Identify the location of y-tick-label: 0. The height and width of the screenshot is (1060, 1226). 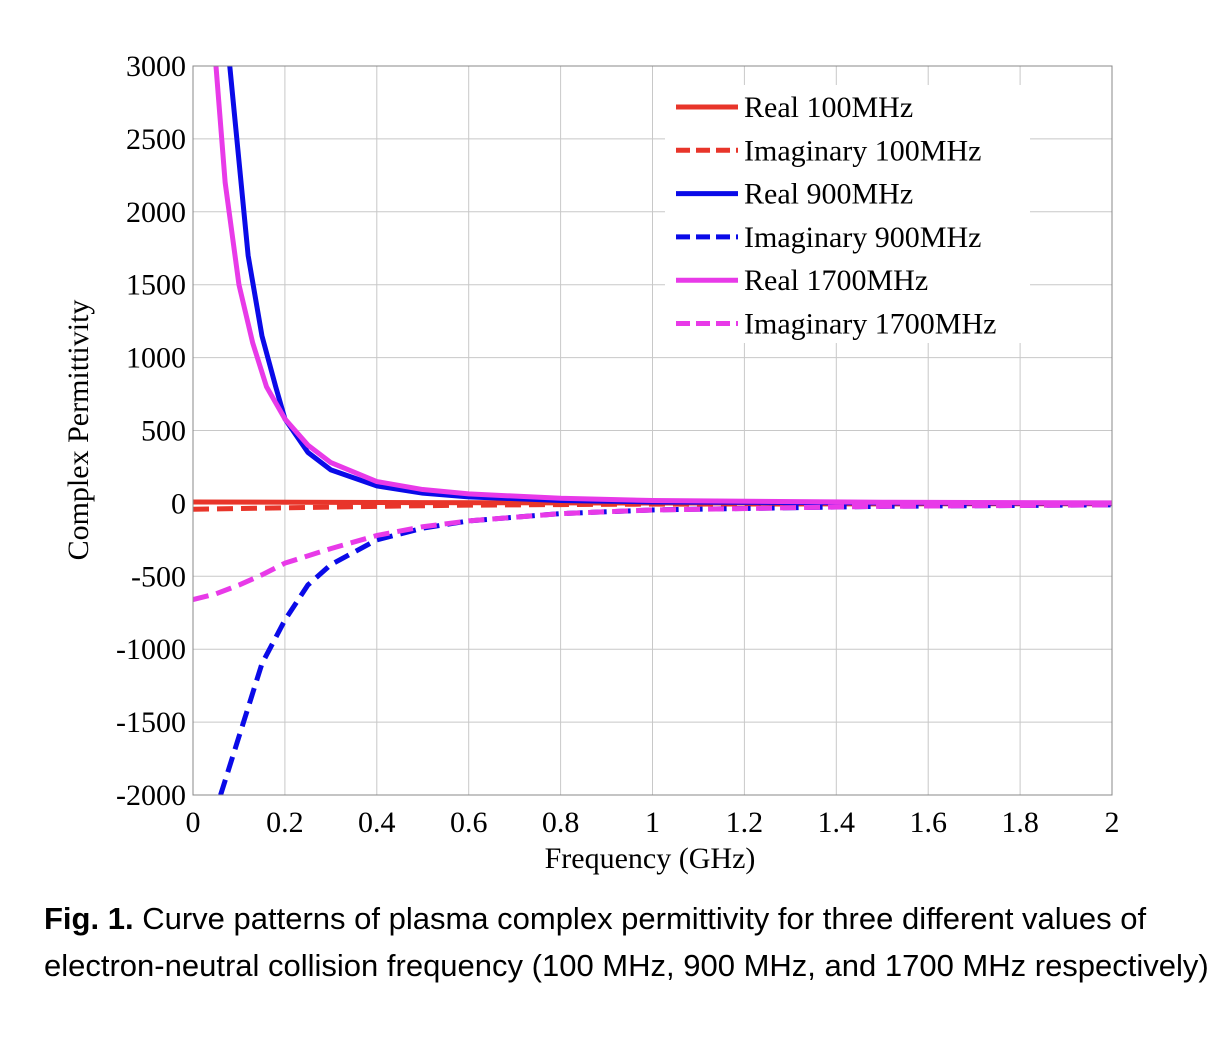
(178, 503).